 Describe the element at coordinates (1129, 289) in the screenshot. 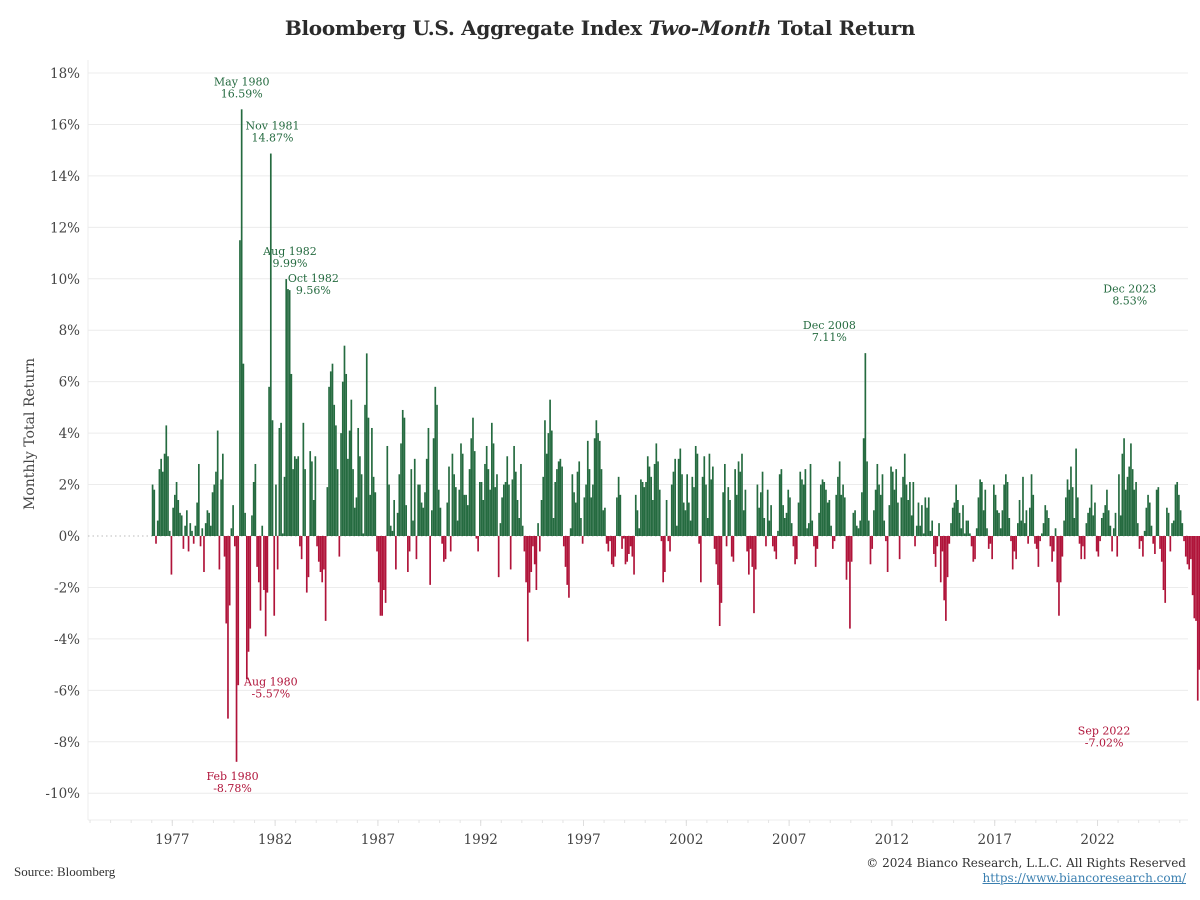

I see `annotation-date: Dec 2023` at that location.